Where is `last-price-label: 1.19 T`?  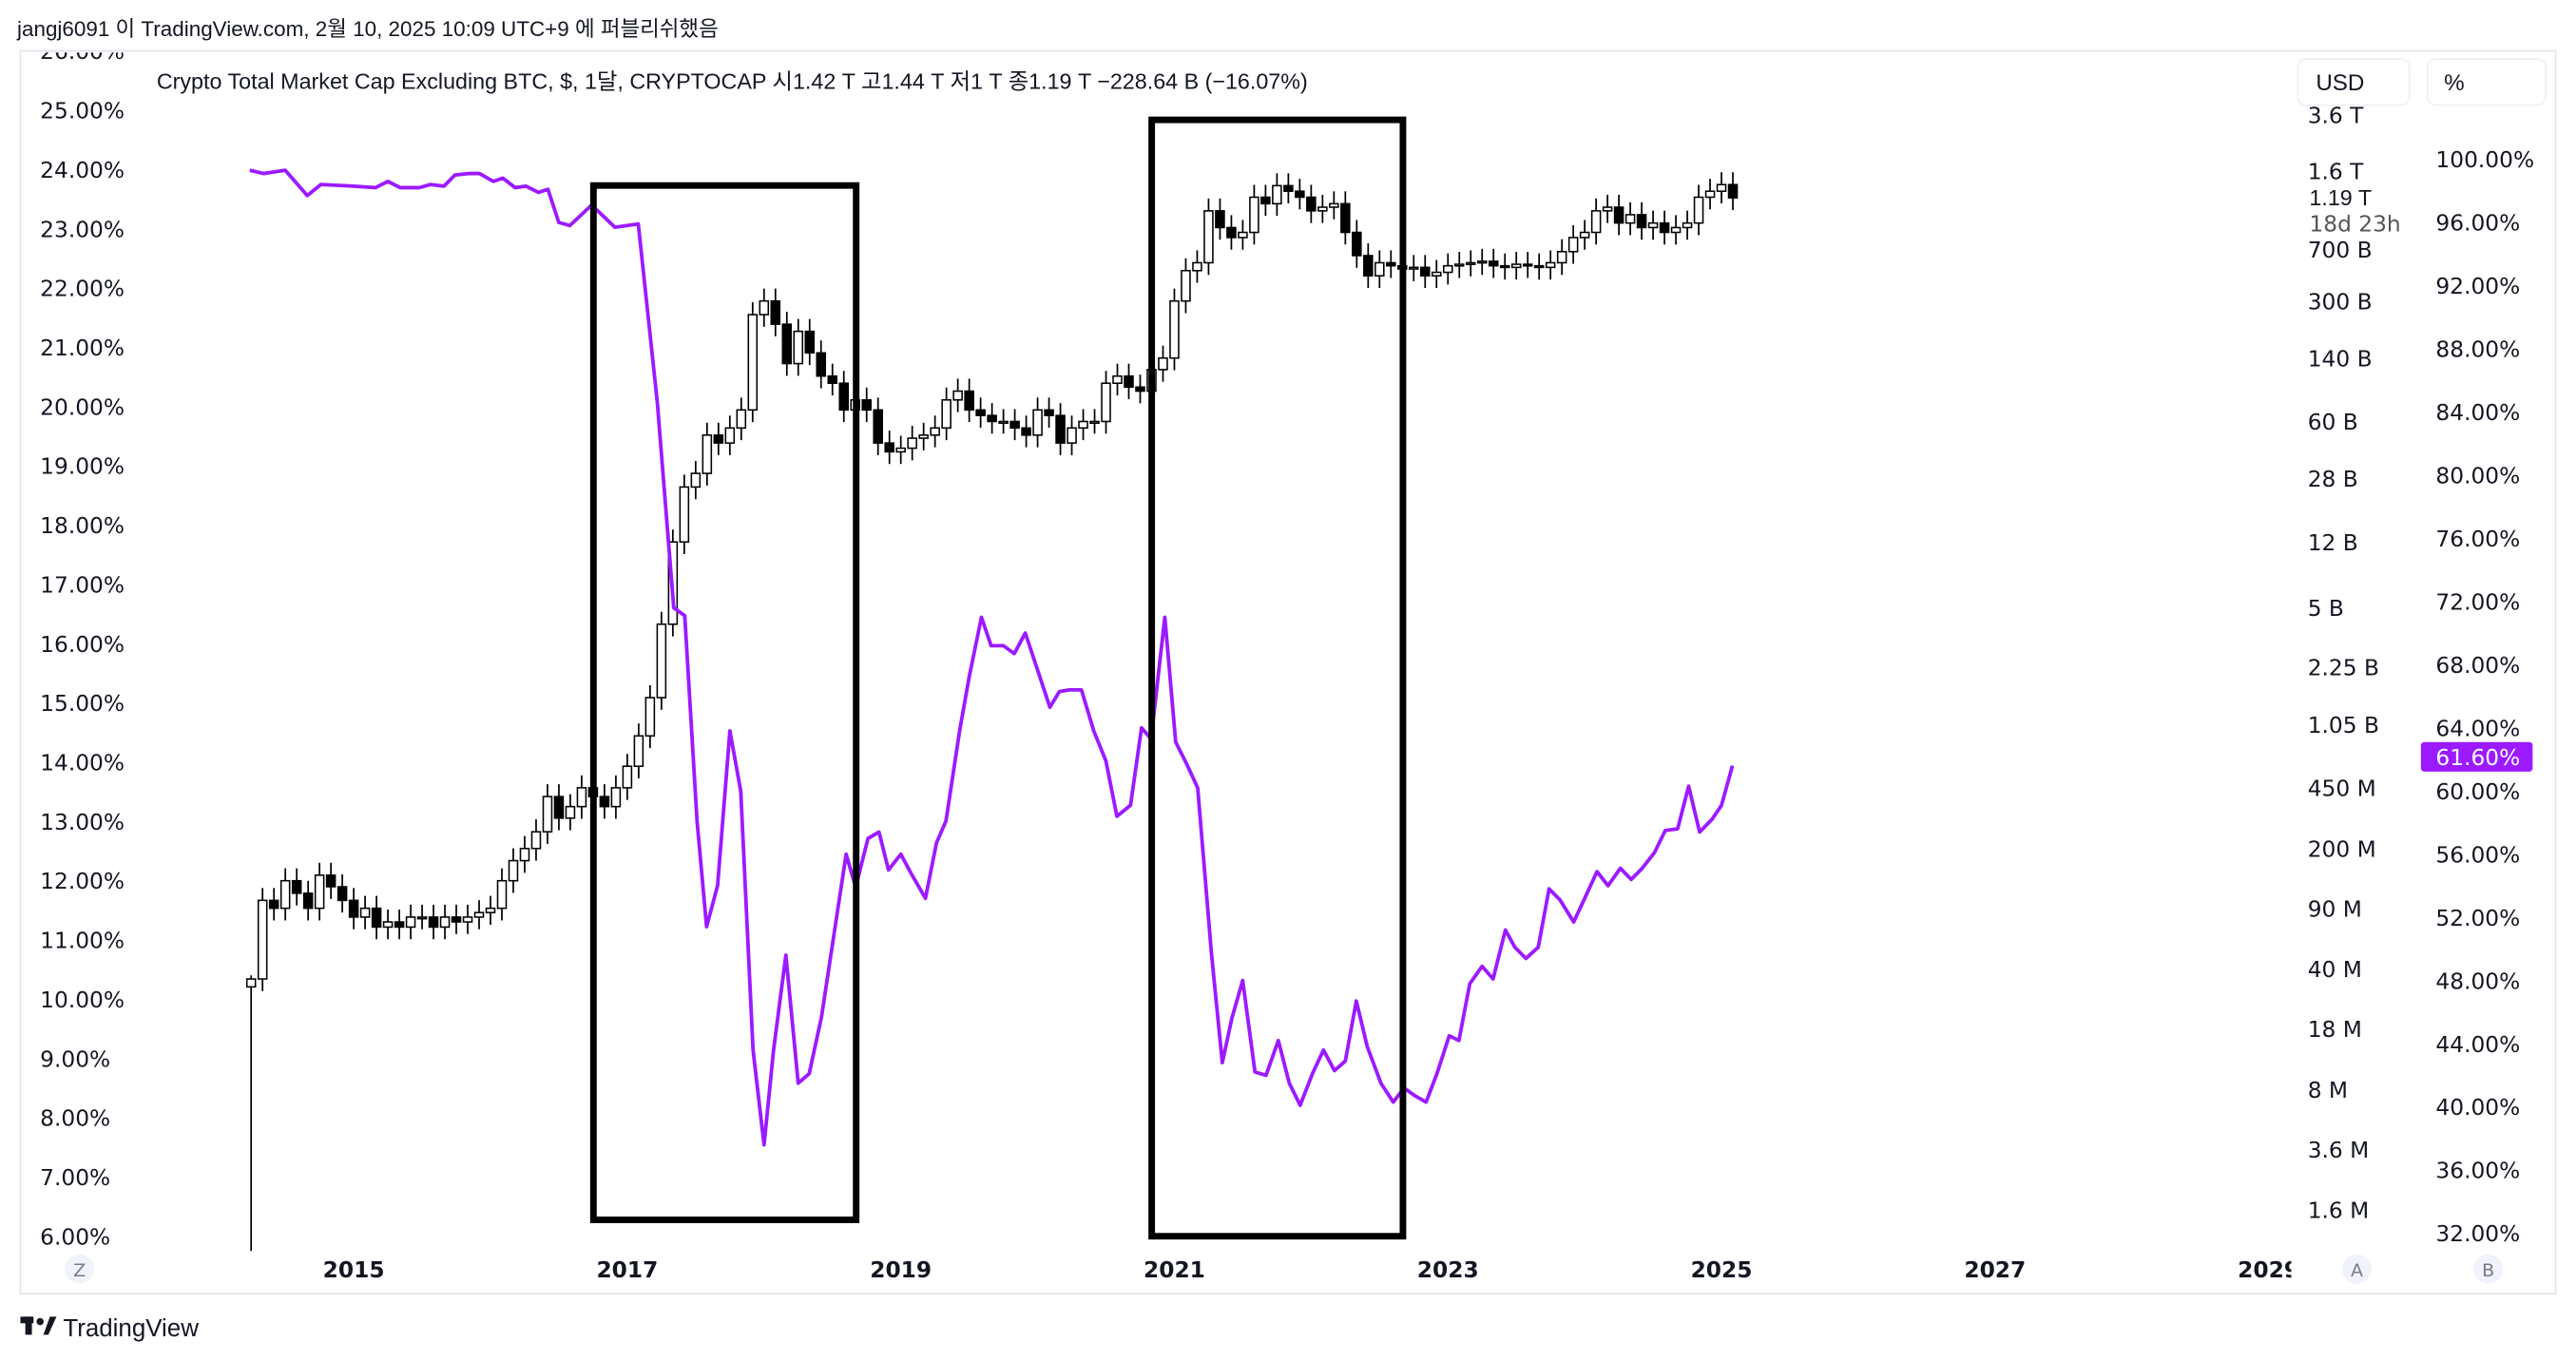
last-price-label: 1.19 T is located at coordinates (2340, 197).